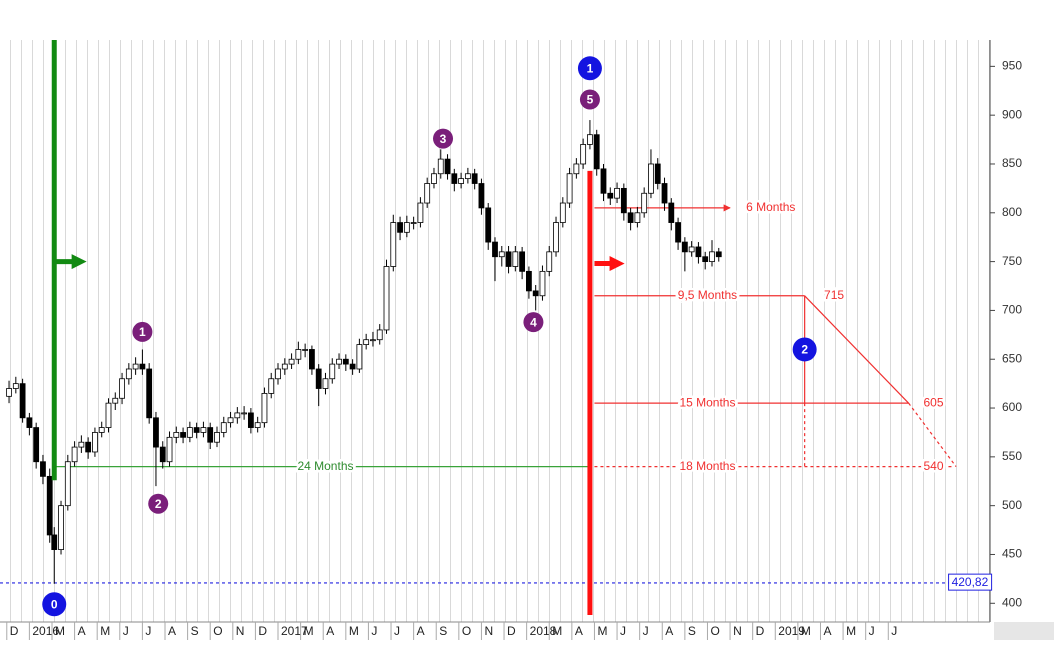  I want to click on x-tick-label: 2018, so click(543, 631).